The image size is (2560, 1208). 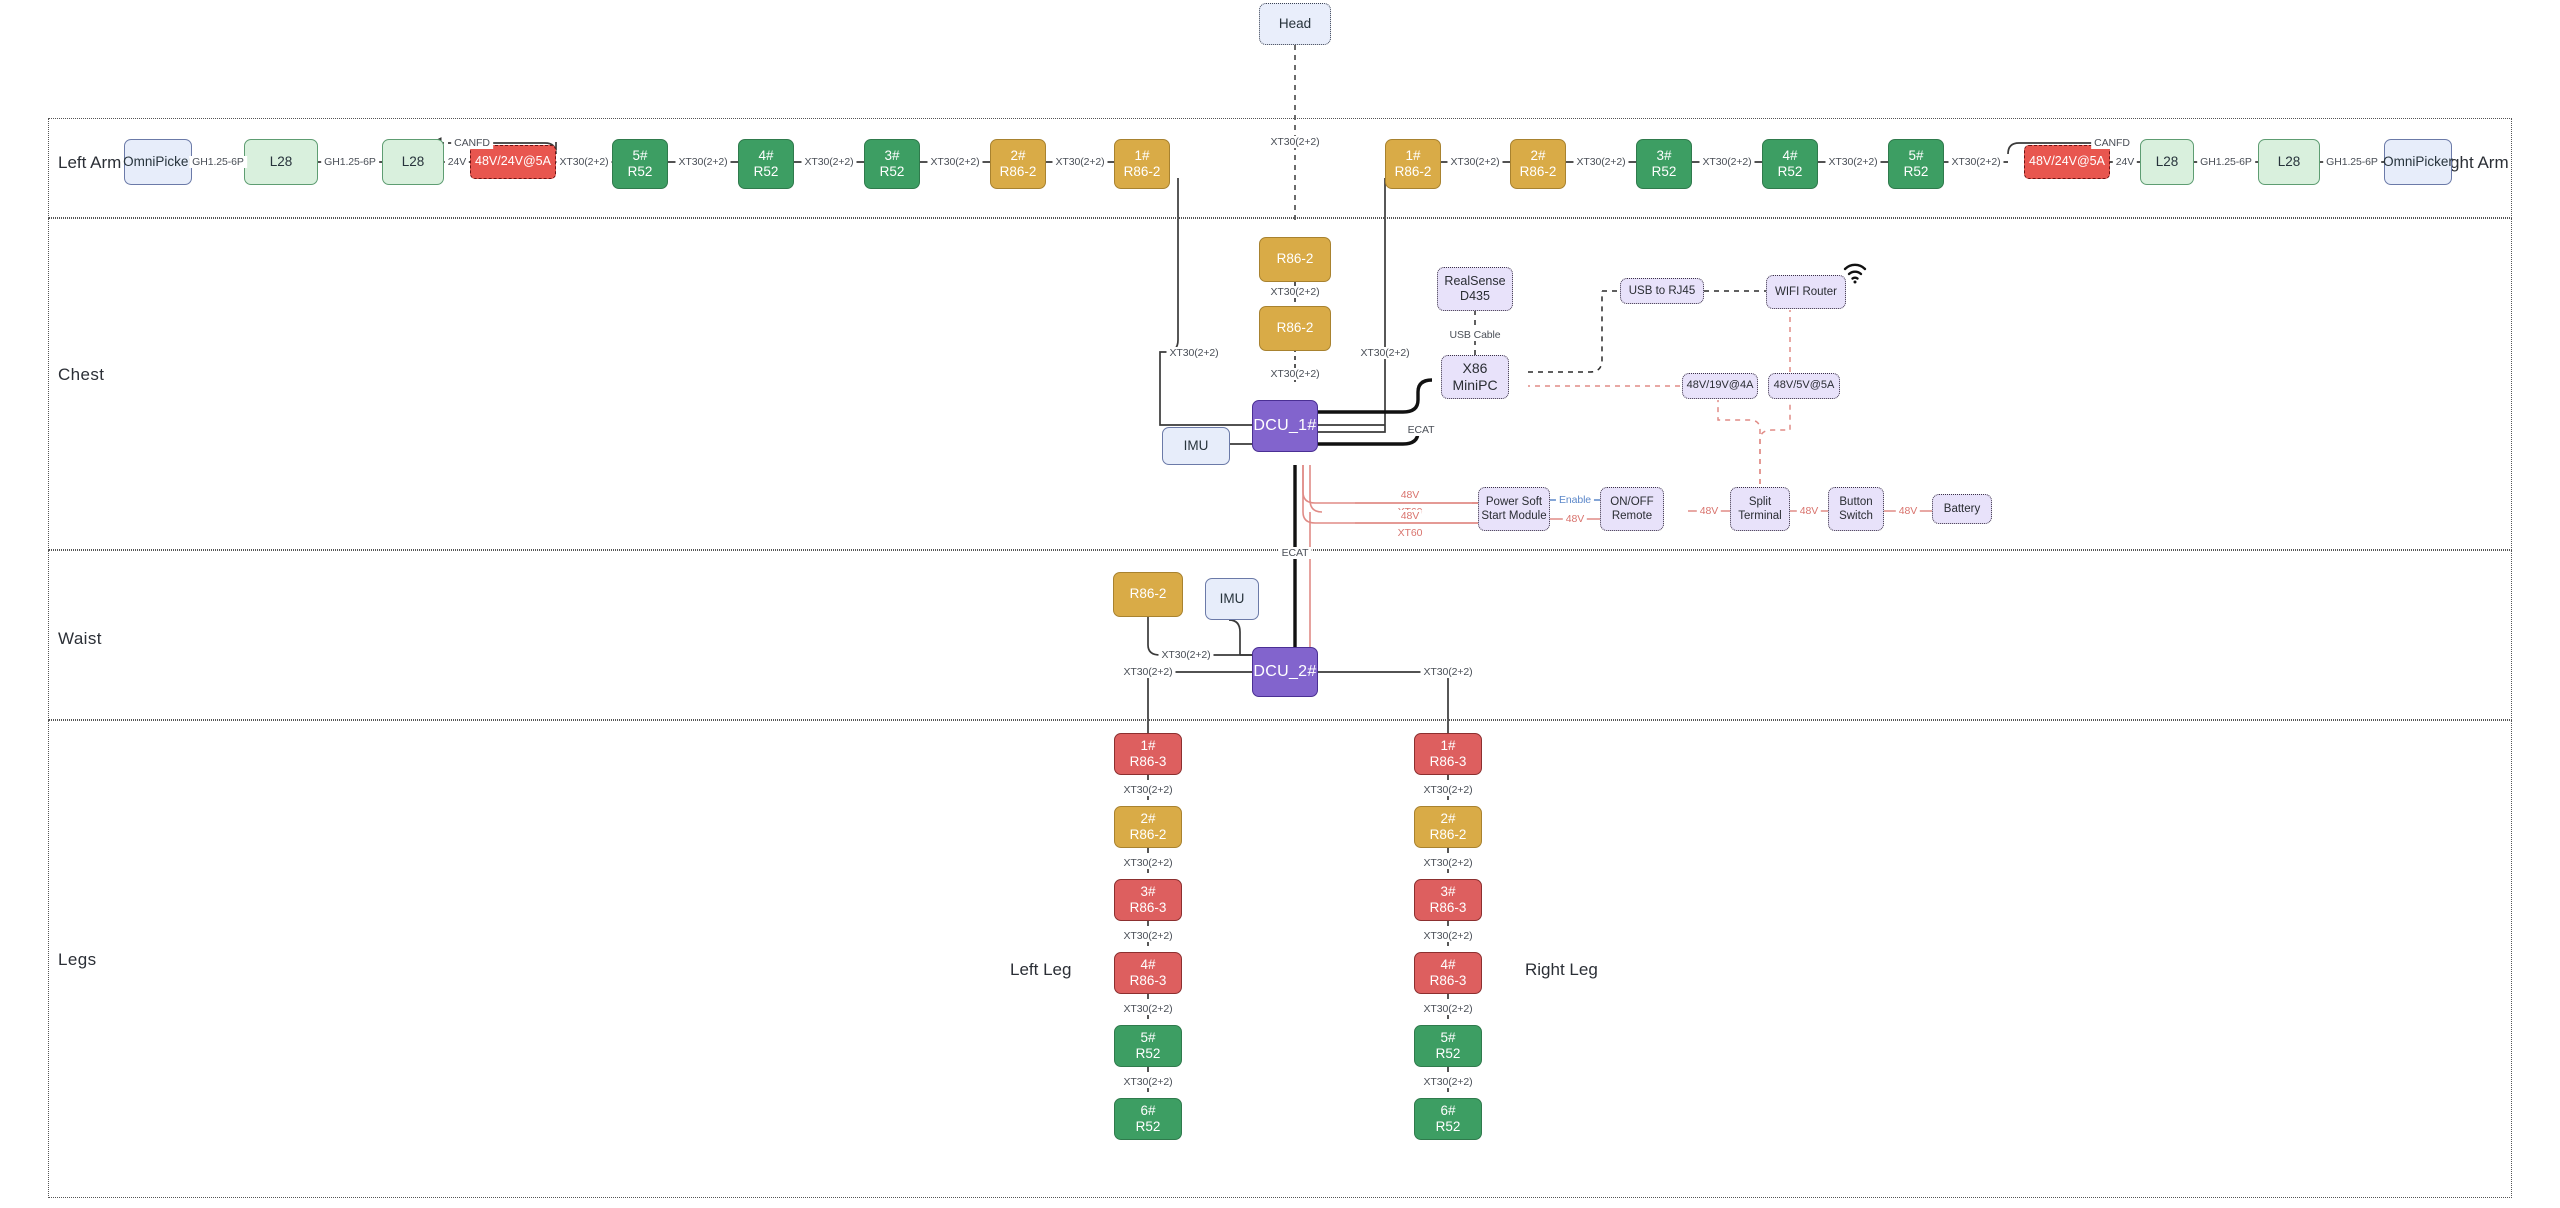 I want to click on node-left-arm-motor-5: 5# R52, so click(x=640, y=164).